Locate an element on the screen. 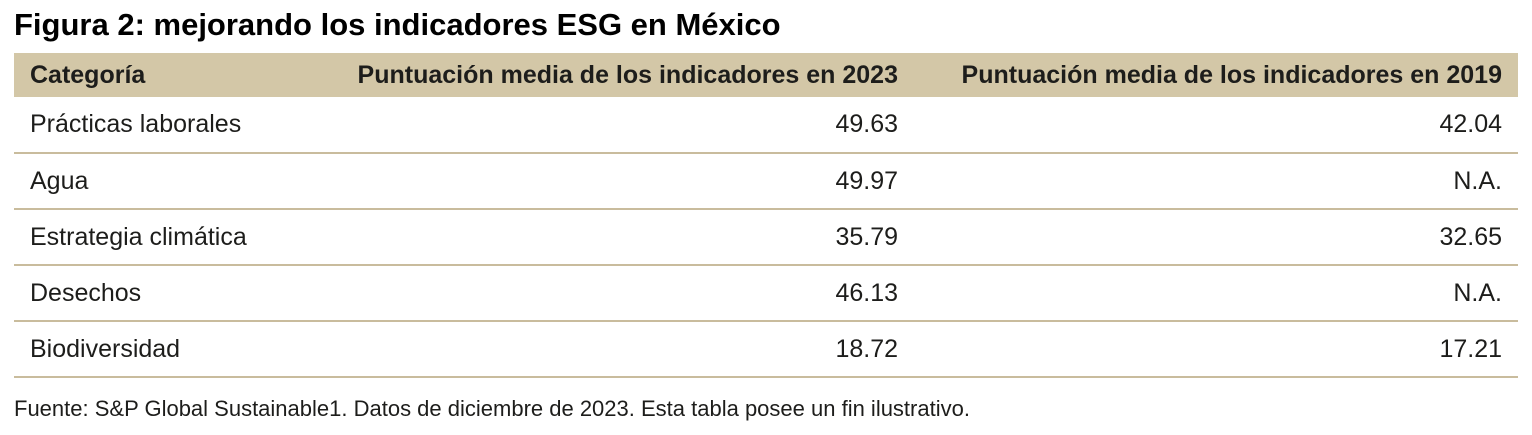 The height and width of the screenshot is (435, 1532). cell-score-2019: 17.21 is located at coordinates (1216, 350).